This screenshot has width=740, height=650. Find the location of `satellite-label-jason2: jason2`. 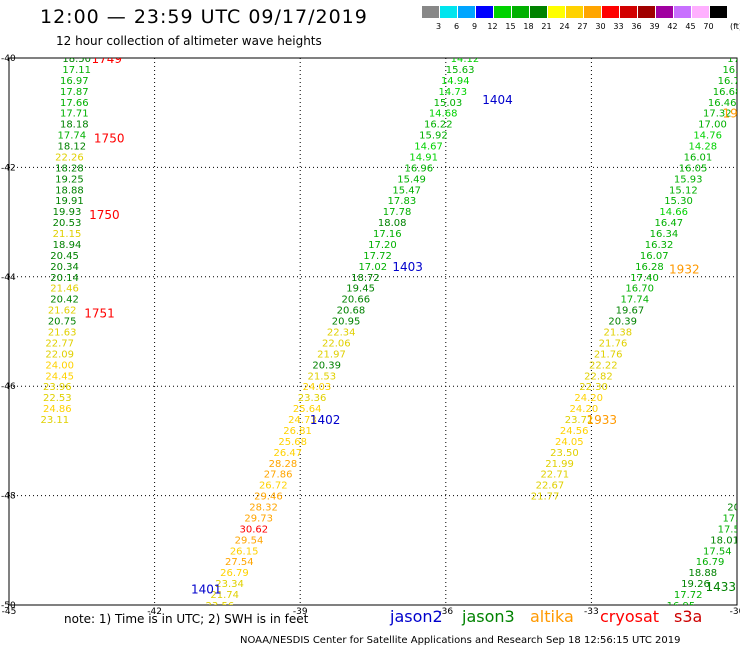

satellite-label-jason2: jason2 is located at coordinates (416, 616).